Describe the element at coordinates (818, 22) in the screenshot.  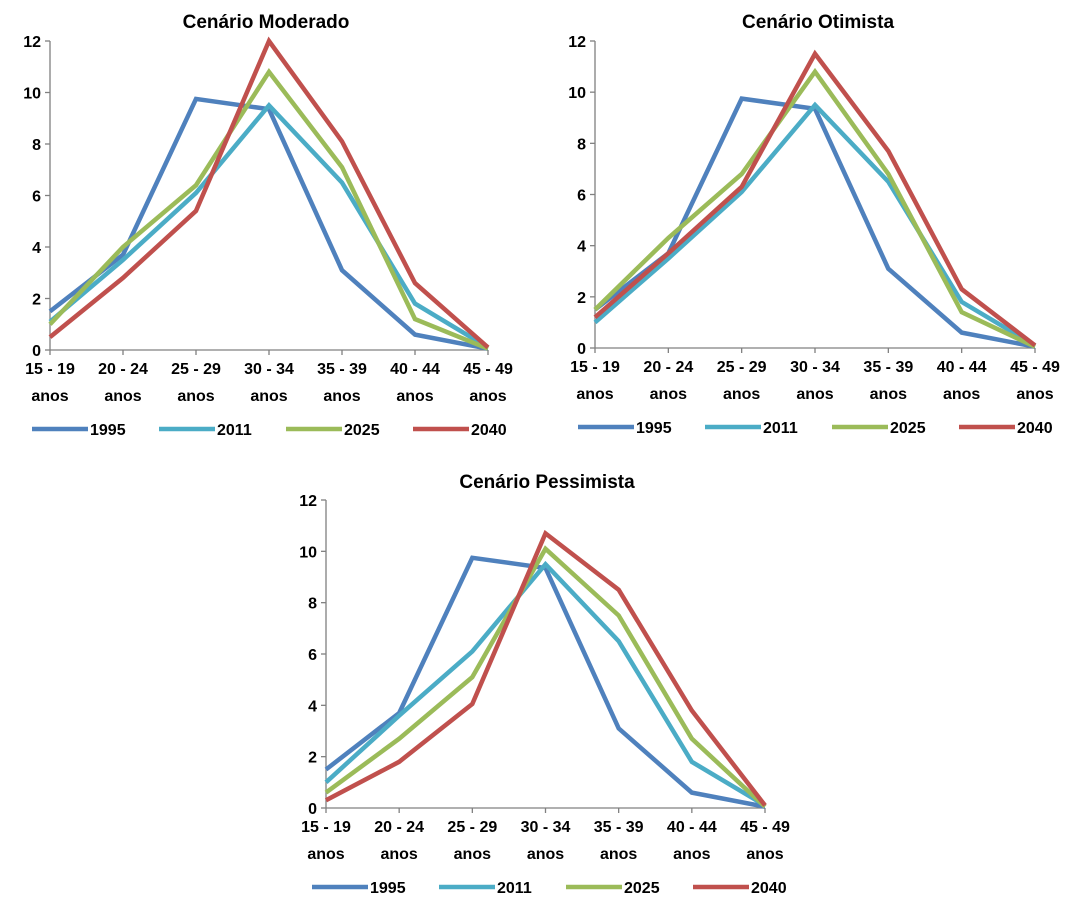
I see `chart-title: Cenário Otimista` at that location.